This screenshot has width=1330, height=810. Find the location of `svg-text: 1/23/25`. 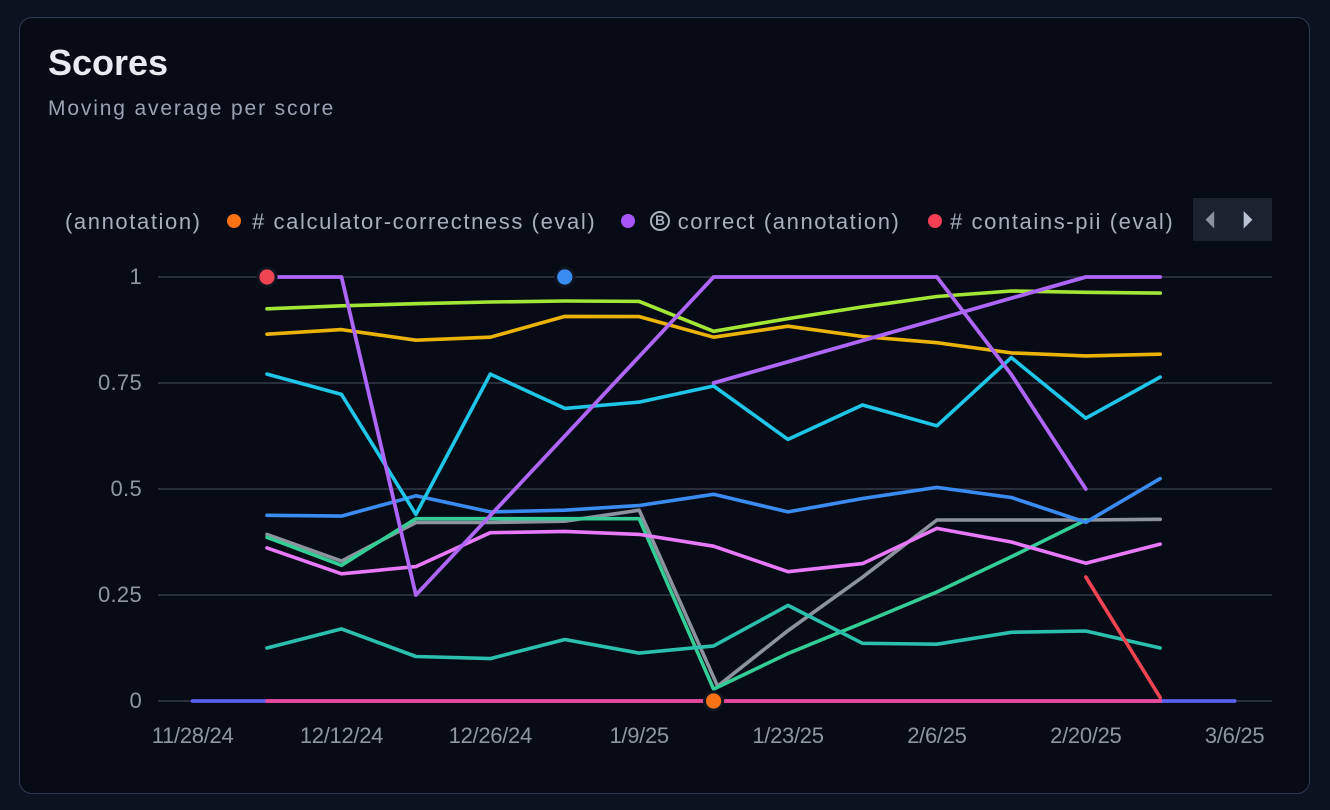

svg-text: 1/23/25 is located at coordinates (787, 735).